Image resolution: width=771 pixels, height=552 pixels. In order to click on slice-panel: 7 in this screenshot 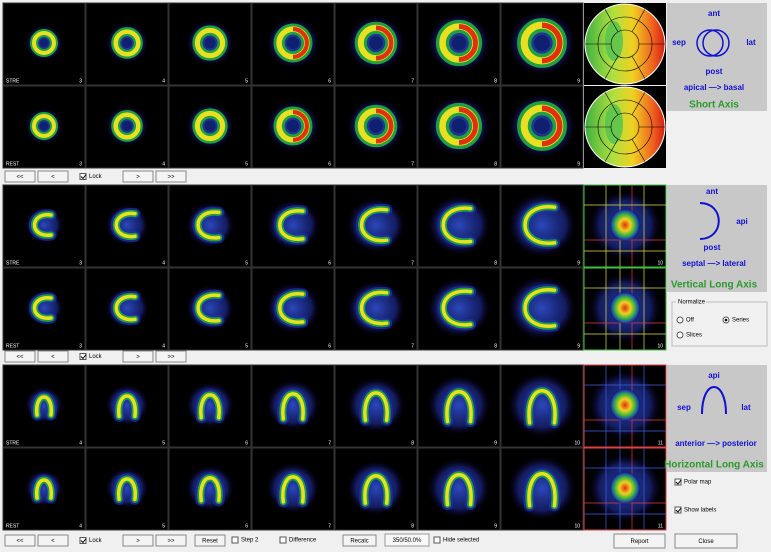, I will do `click(293, 489)`.